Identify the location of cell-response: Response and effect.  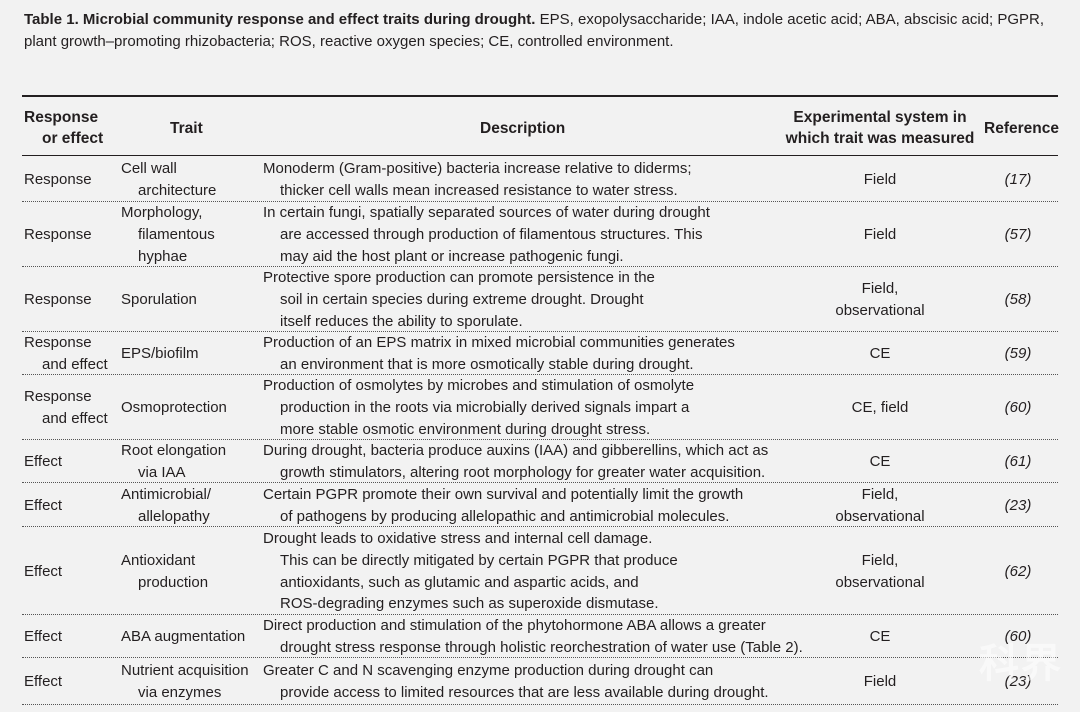
(71, 354).